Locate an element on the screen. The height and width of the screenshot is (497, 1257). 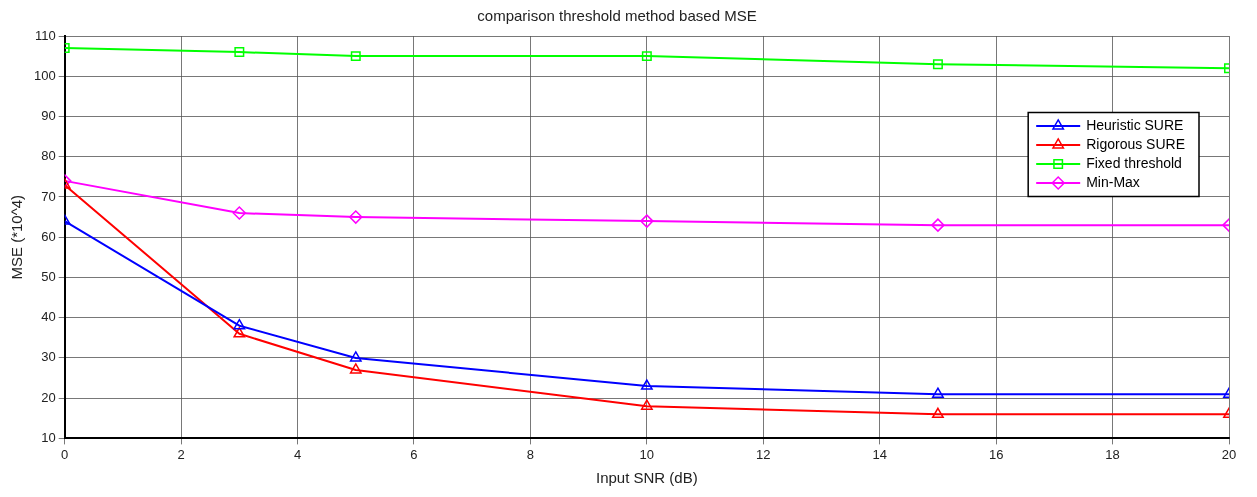
y-tick-label: 40 is located at coordinates (48, 317).